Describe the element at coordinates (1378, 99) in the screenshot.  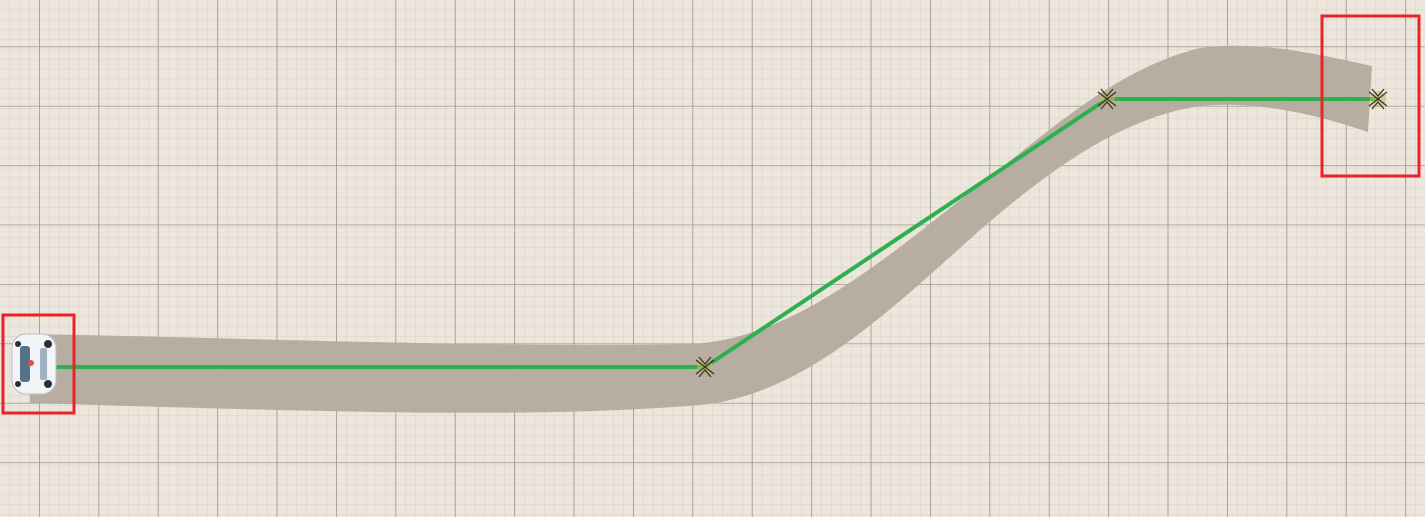
I see `goal-marker-icon` at that location.